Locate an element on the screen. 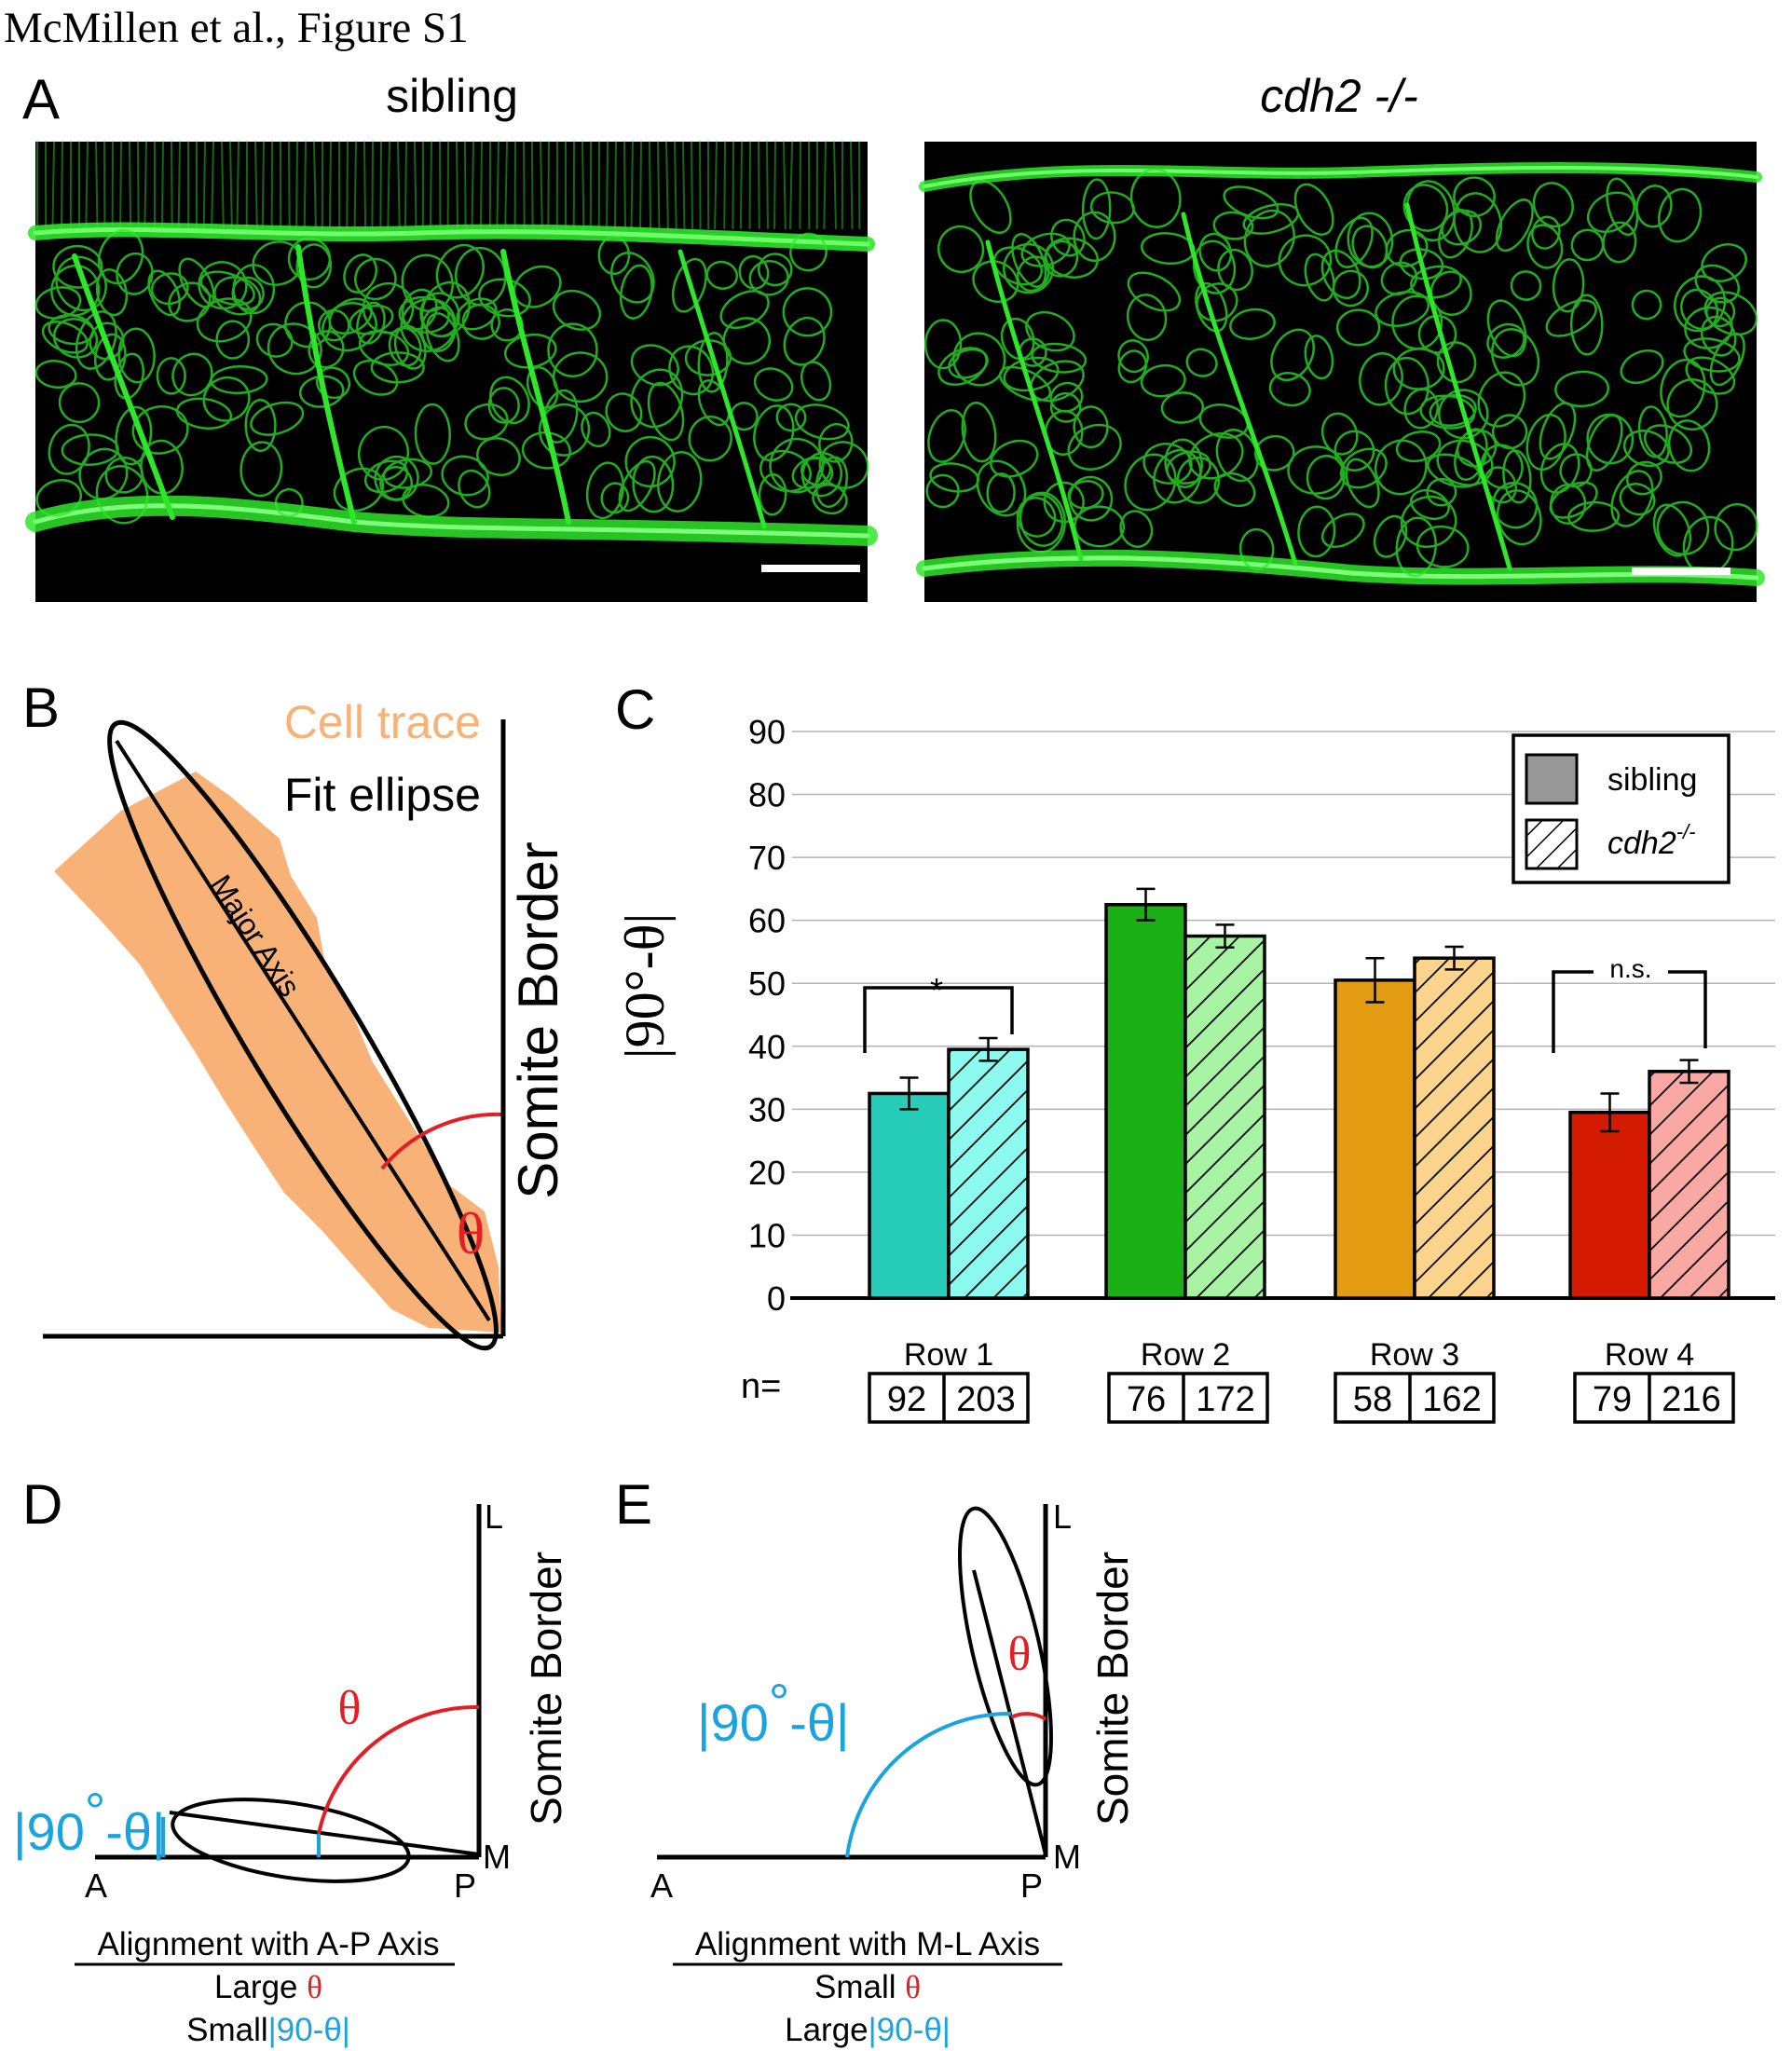 This screenshot has width=1792, height=2051. legend-sibling: sibling is located at coordinates (1652, 780).